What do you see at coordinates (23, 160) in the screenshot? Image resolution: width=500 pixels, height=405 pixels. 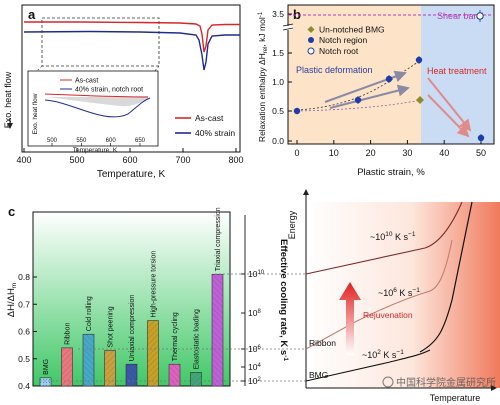 I see `panel-a-xtick-label: 400` at bounding box center [23, 160].